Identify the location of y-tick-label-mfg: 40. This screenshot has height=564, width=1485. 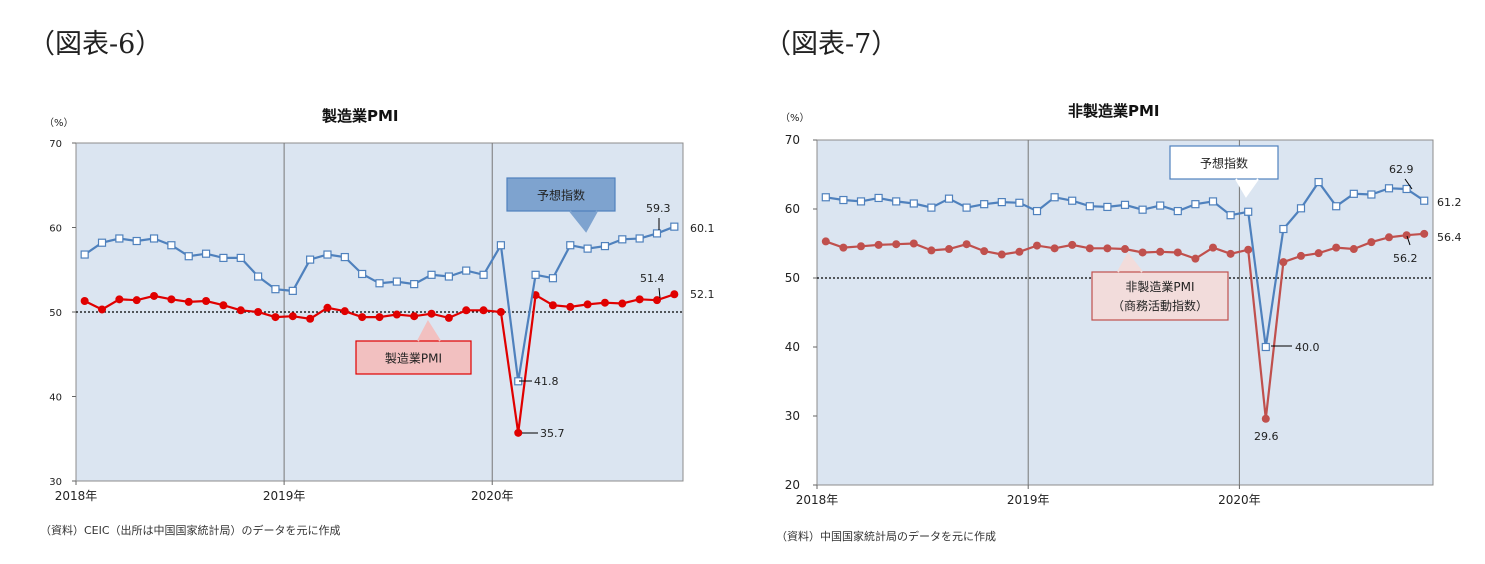
(55, 398).